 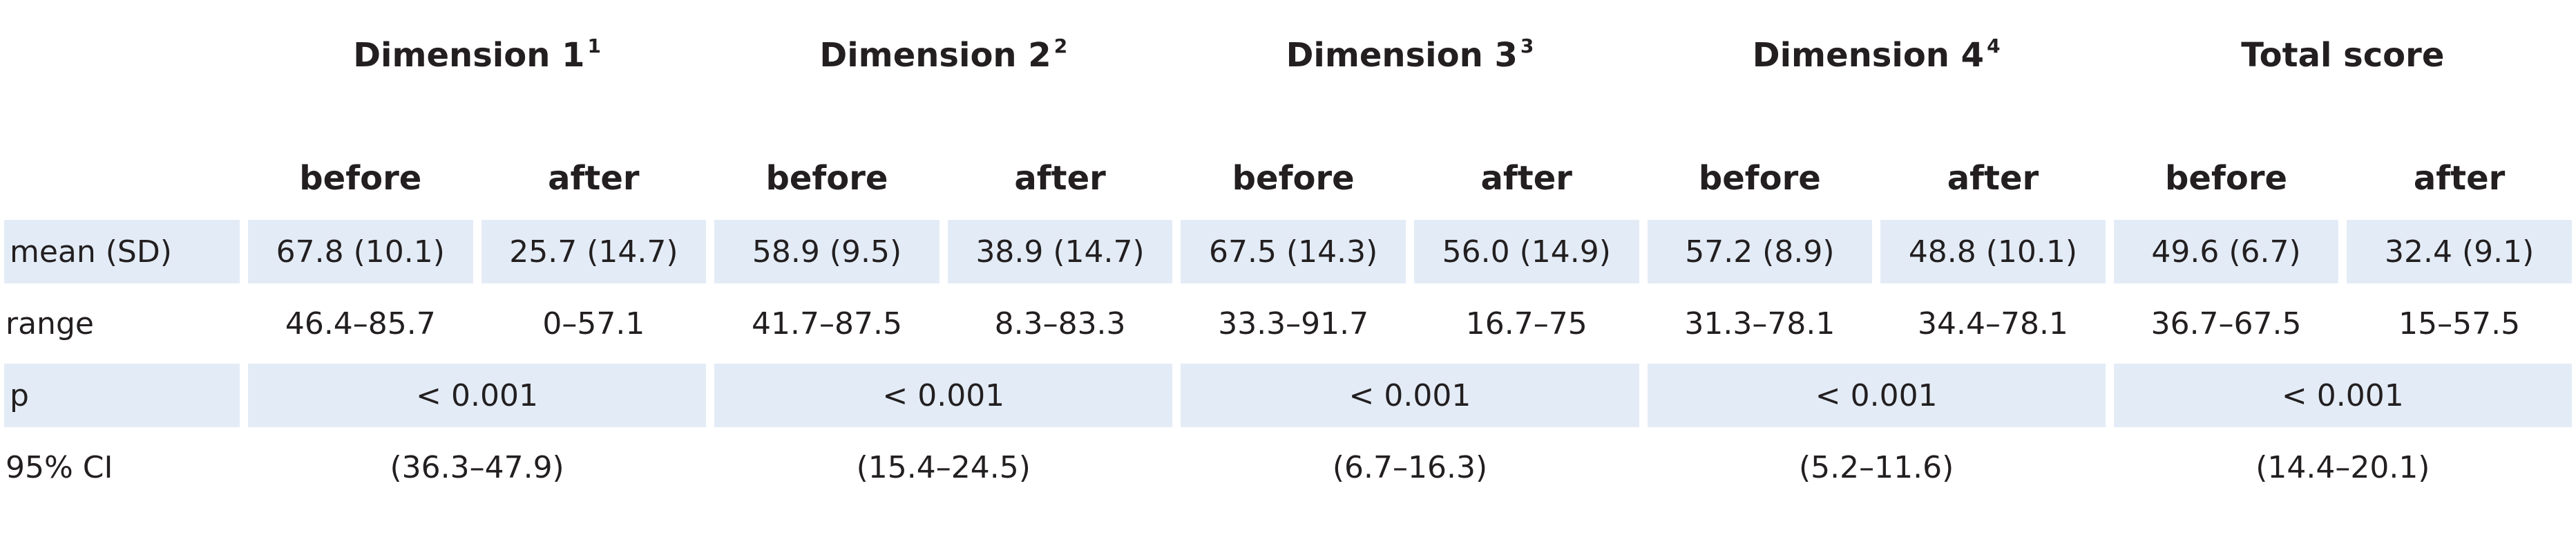 I want to click on mean-cell: 57.2 (8.9), so click(x=1760, y=252).